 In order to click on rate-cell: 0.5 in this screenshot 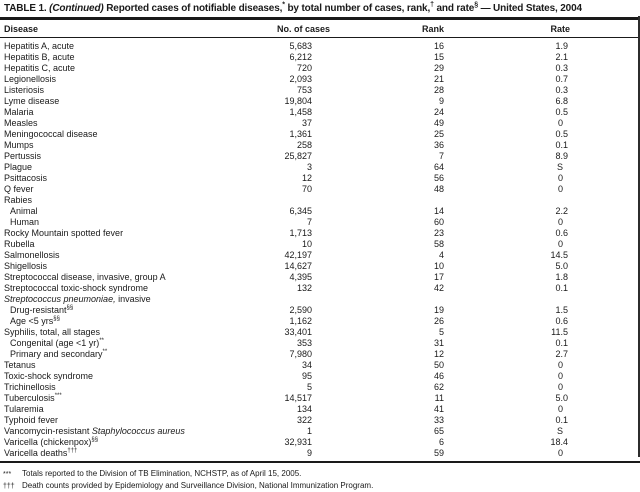, I will do `click(561, 112)`.